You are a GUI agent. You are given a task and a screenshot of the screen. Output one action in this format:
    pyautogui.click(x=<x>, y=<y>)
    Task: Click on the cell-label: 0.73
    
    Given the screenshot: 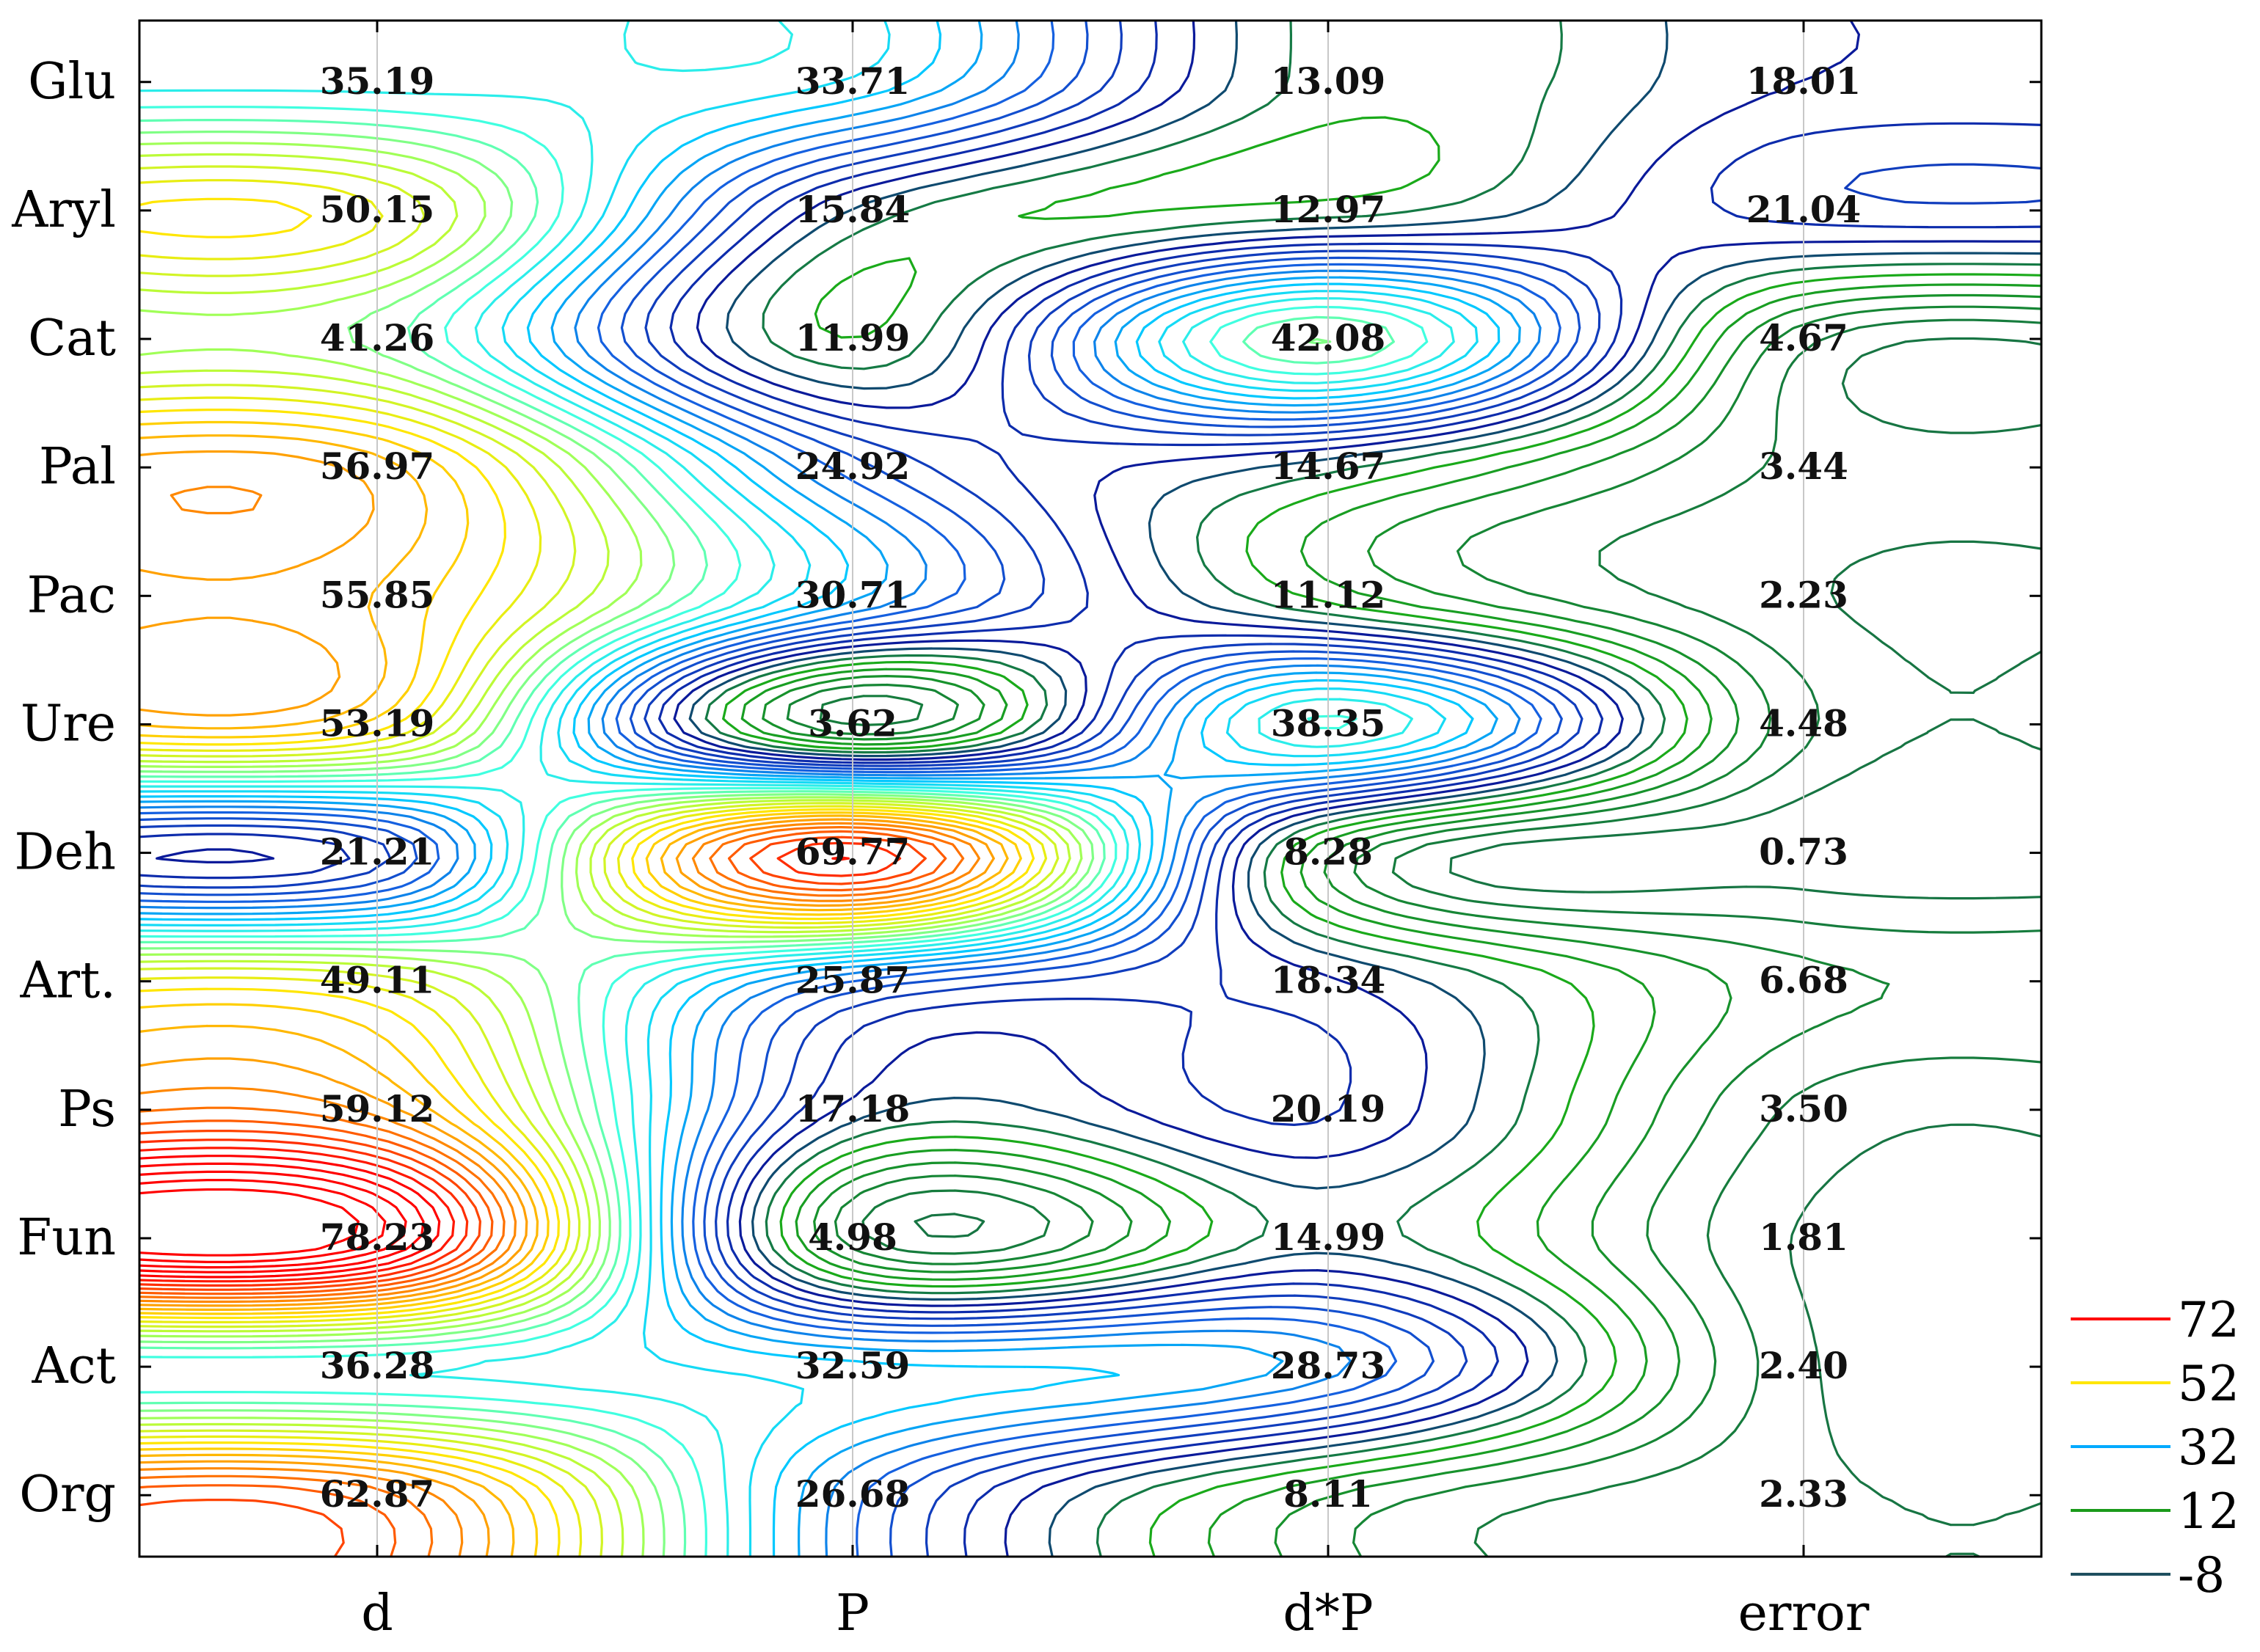 What is the action you would take?
    pyautogui.click(x=1803, y=852)
    